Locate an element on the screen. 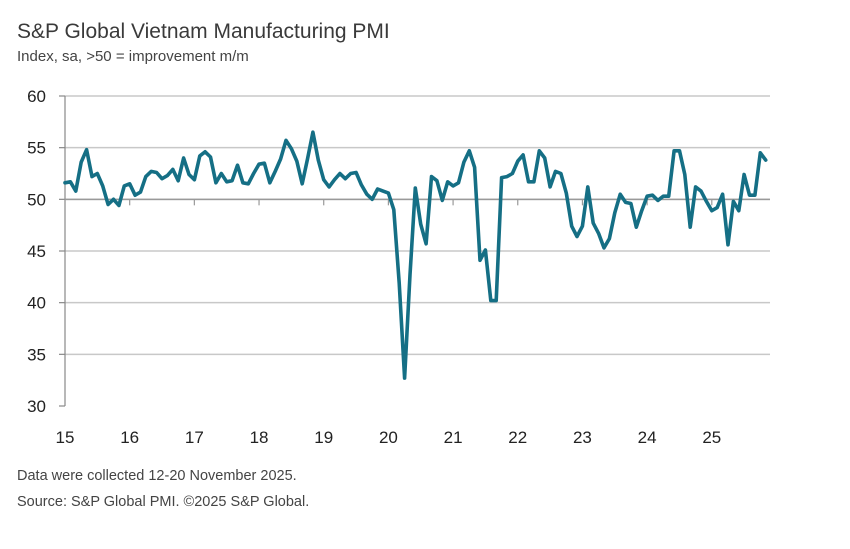  y-tick-label: 35 is located at coordinates (36, 354).